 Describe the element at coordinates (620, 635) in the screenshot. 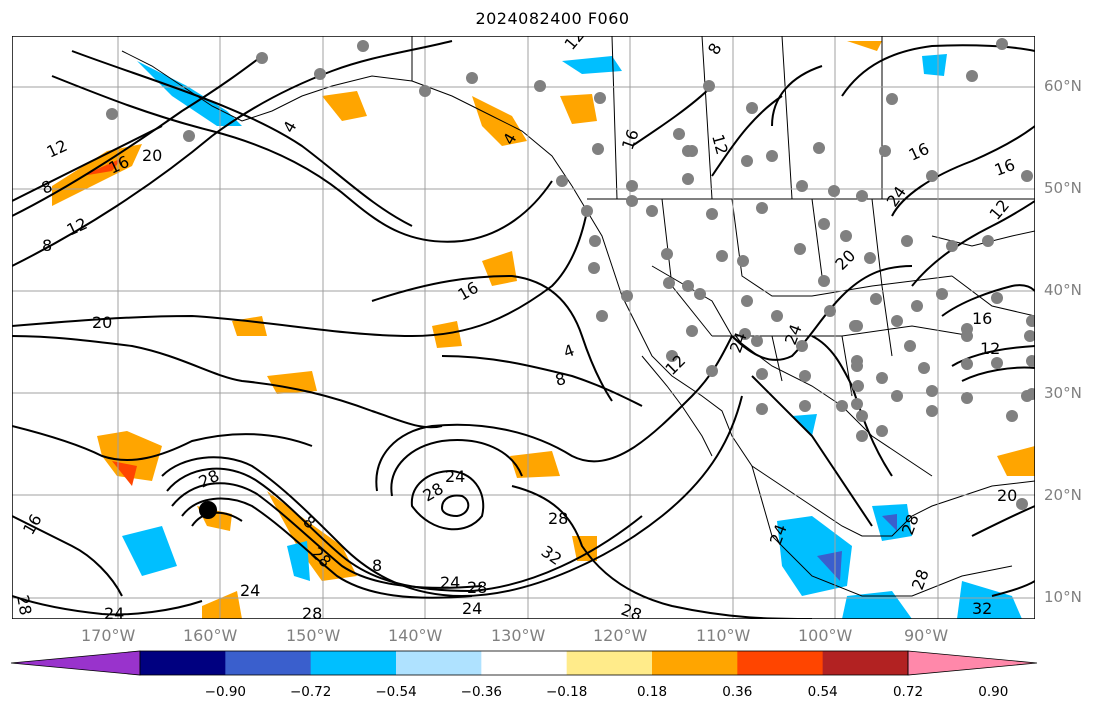

I see `lon-label-120w: 120°W` at that location.